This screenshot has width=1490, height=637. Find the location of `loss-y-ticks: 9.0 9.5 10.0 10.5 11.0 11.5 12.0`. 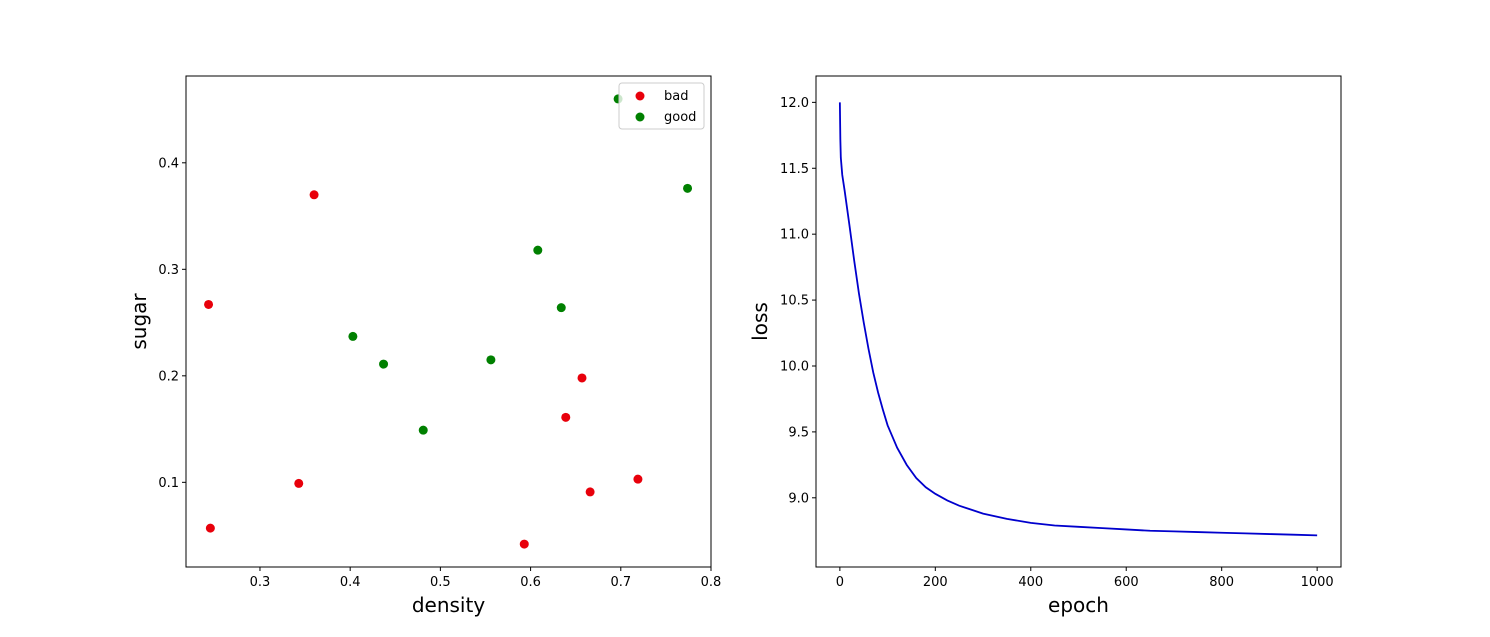

loss-y-ticks: 9.0 9.5 10.0 10.5 11.0 11.5 12.0 is located at coordinates (798, 301).